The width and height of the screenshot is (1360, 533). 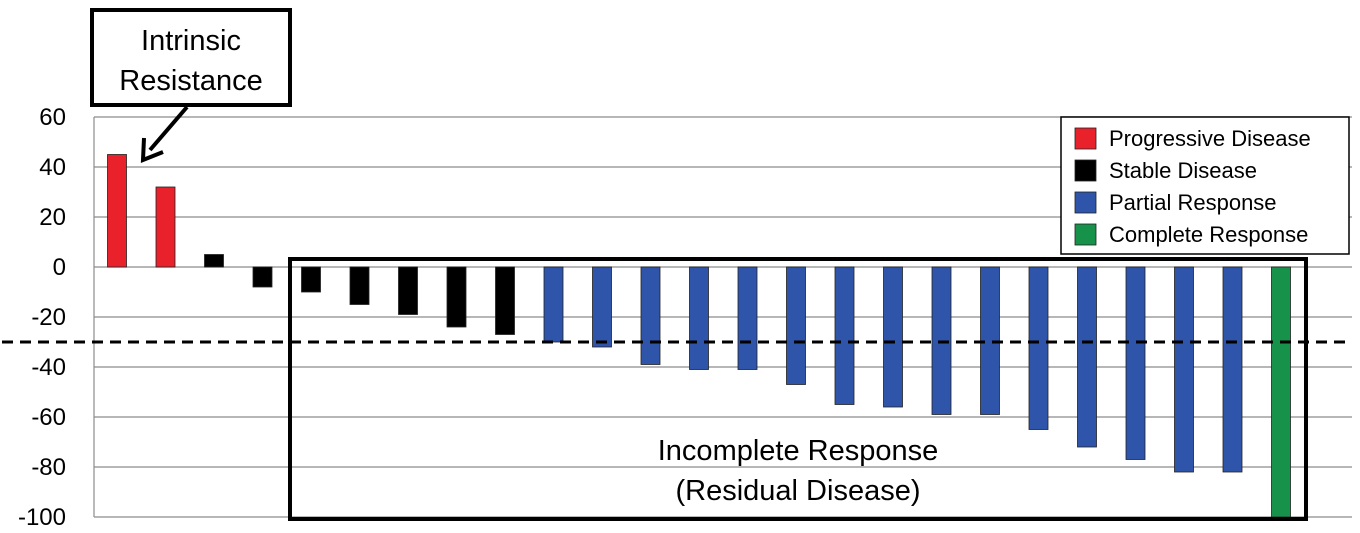 I want to click on bar-cr, so click(x=1281, y=392).